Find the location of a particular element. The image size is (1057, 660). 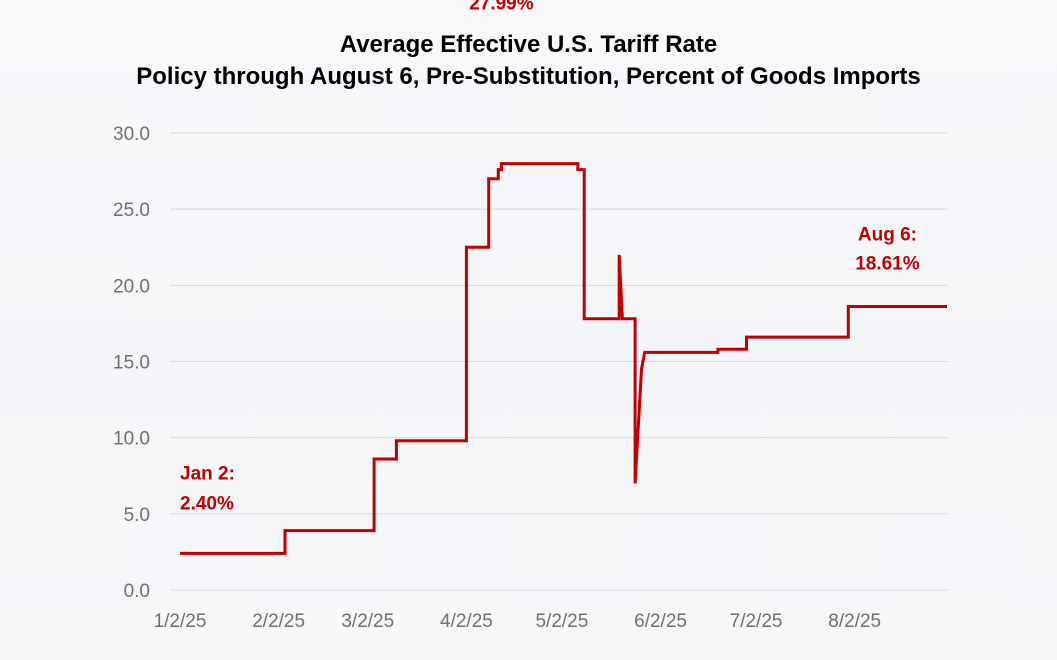

y-tick-label: 30.0 is located at coordinates (131, 134).